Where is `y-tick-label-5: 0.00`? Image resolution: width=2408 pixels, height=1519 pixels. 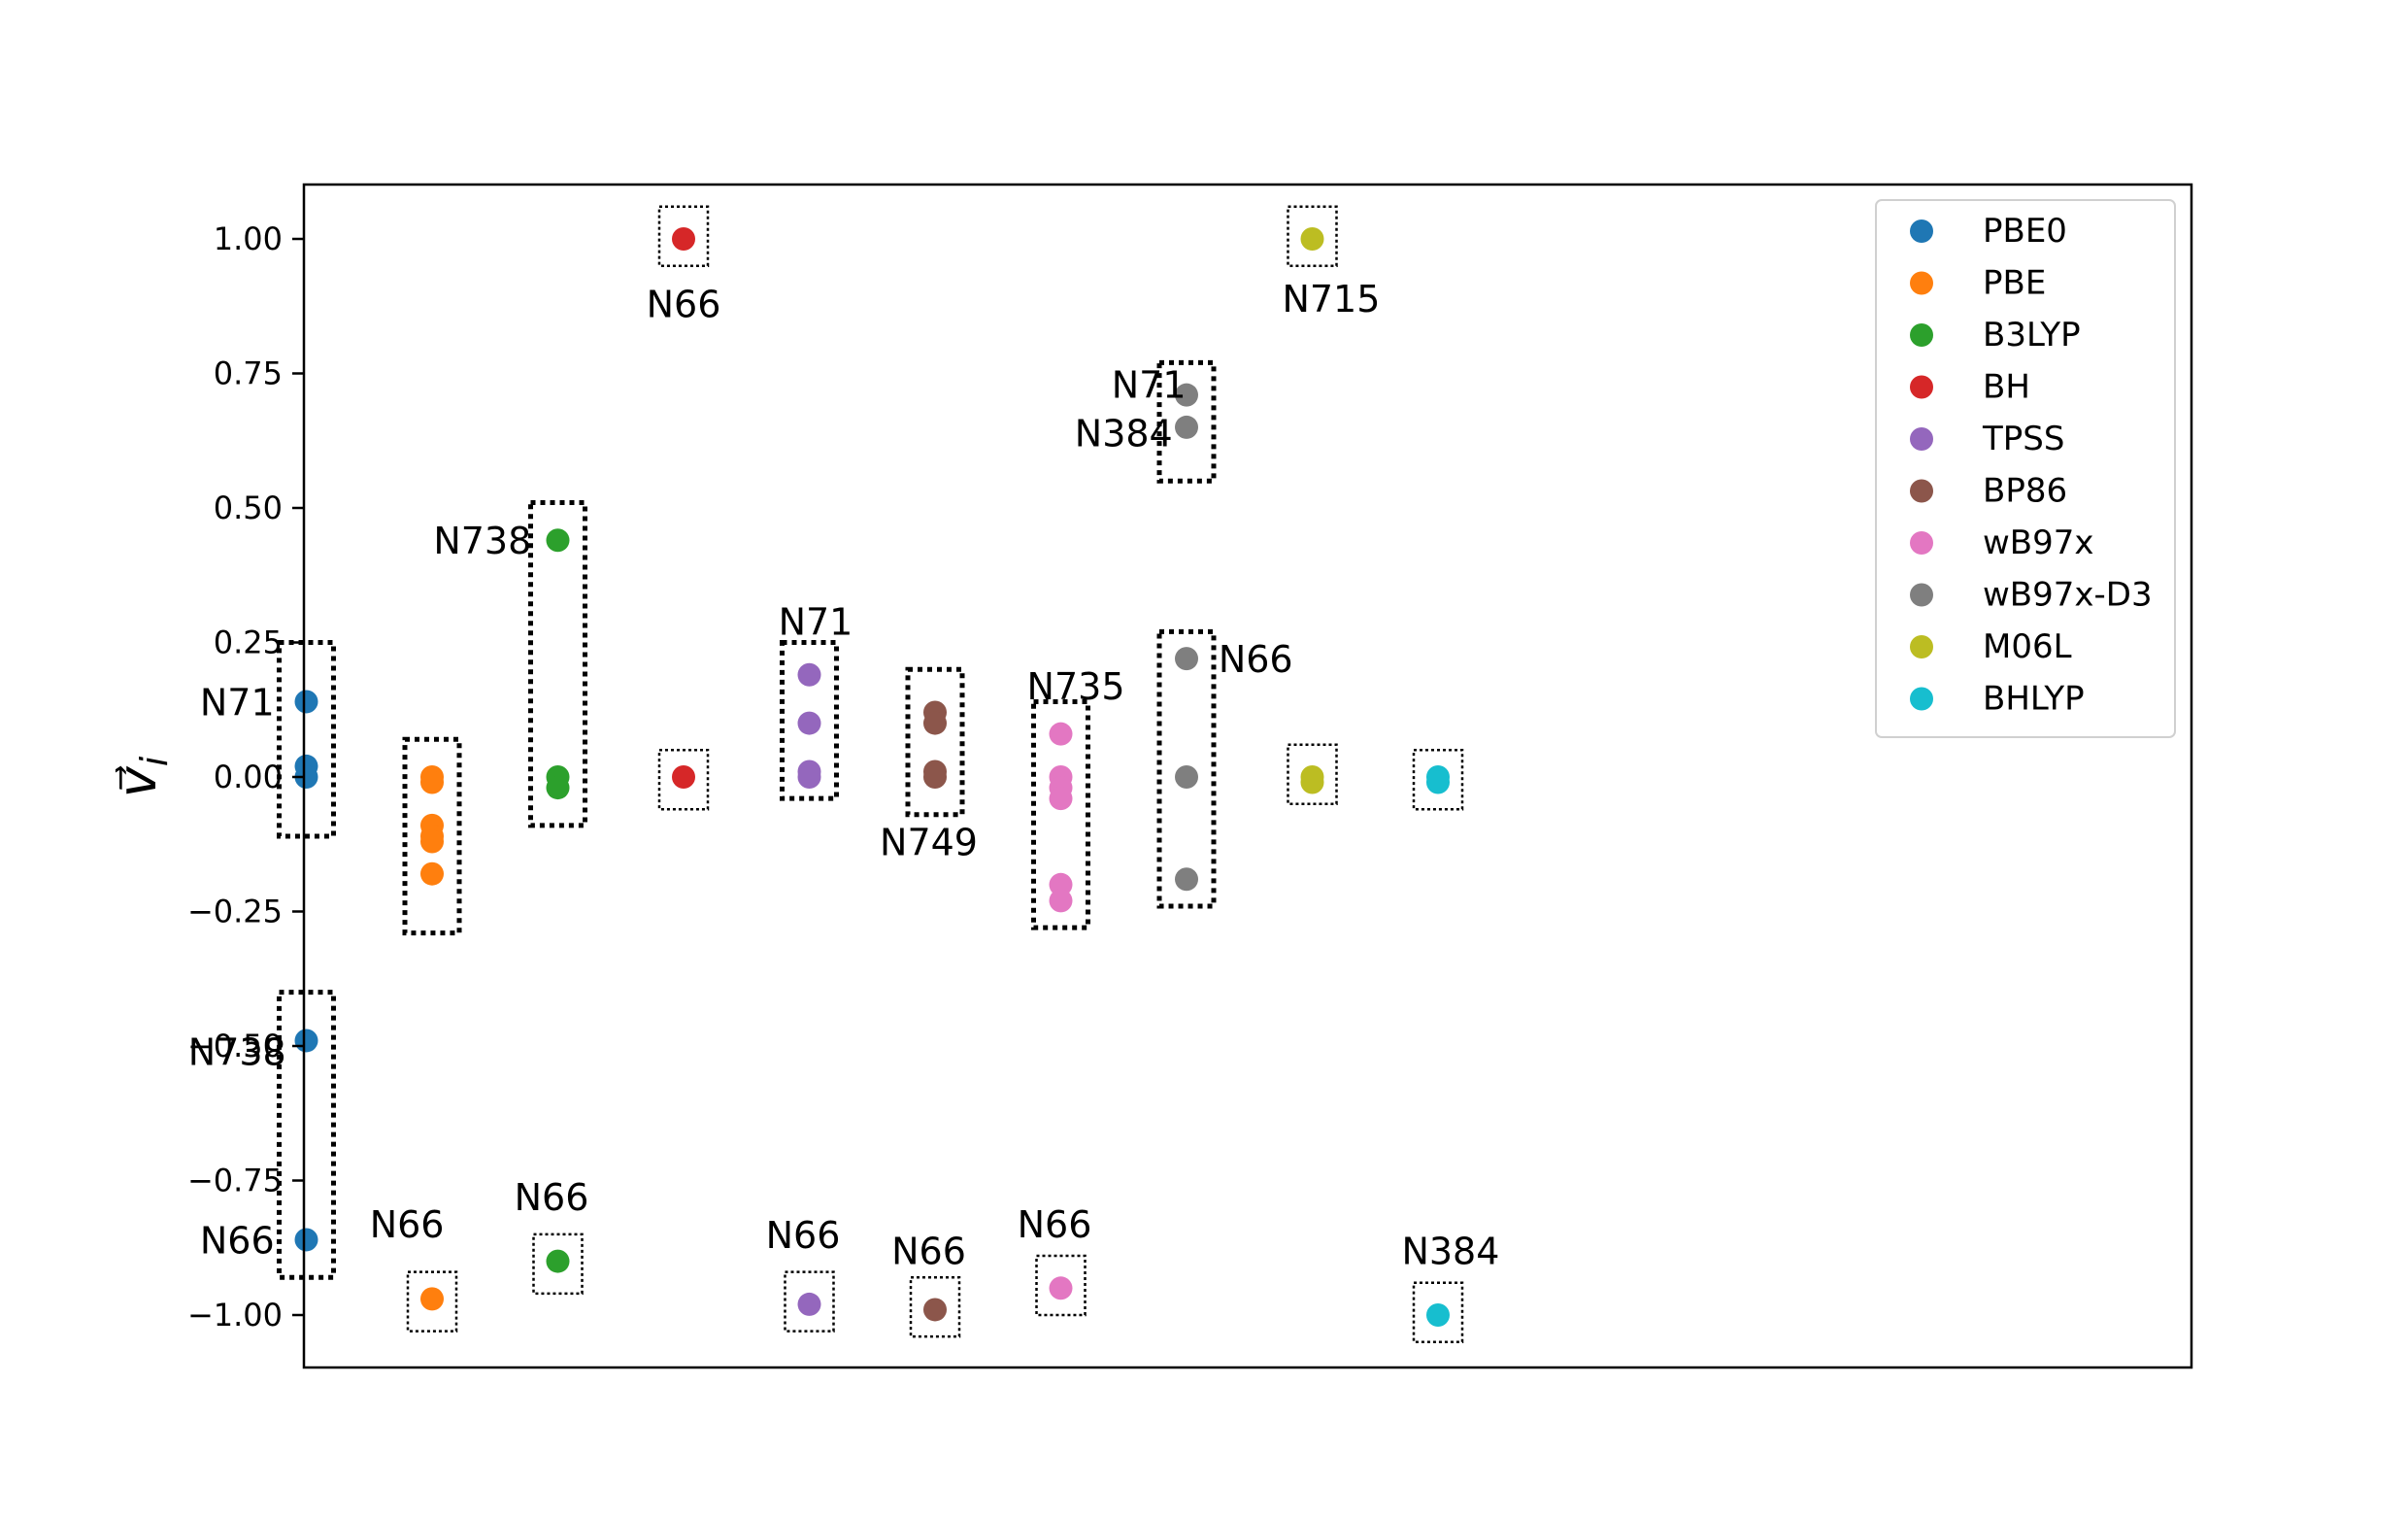
y-tick-label-5: 0.00 is located at coordinates (248, 777).